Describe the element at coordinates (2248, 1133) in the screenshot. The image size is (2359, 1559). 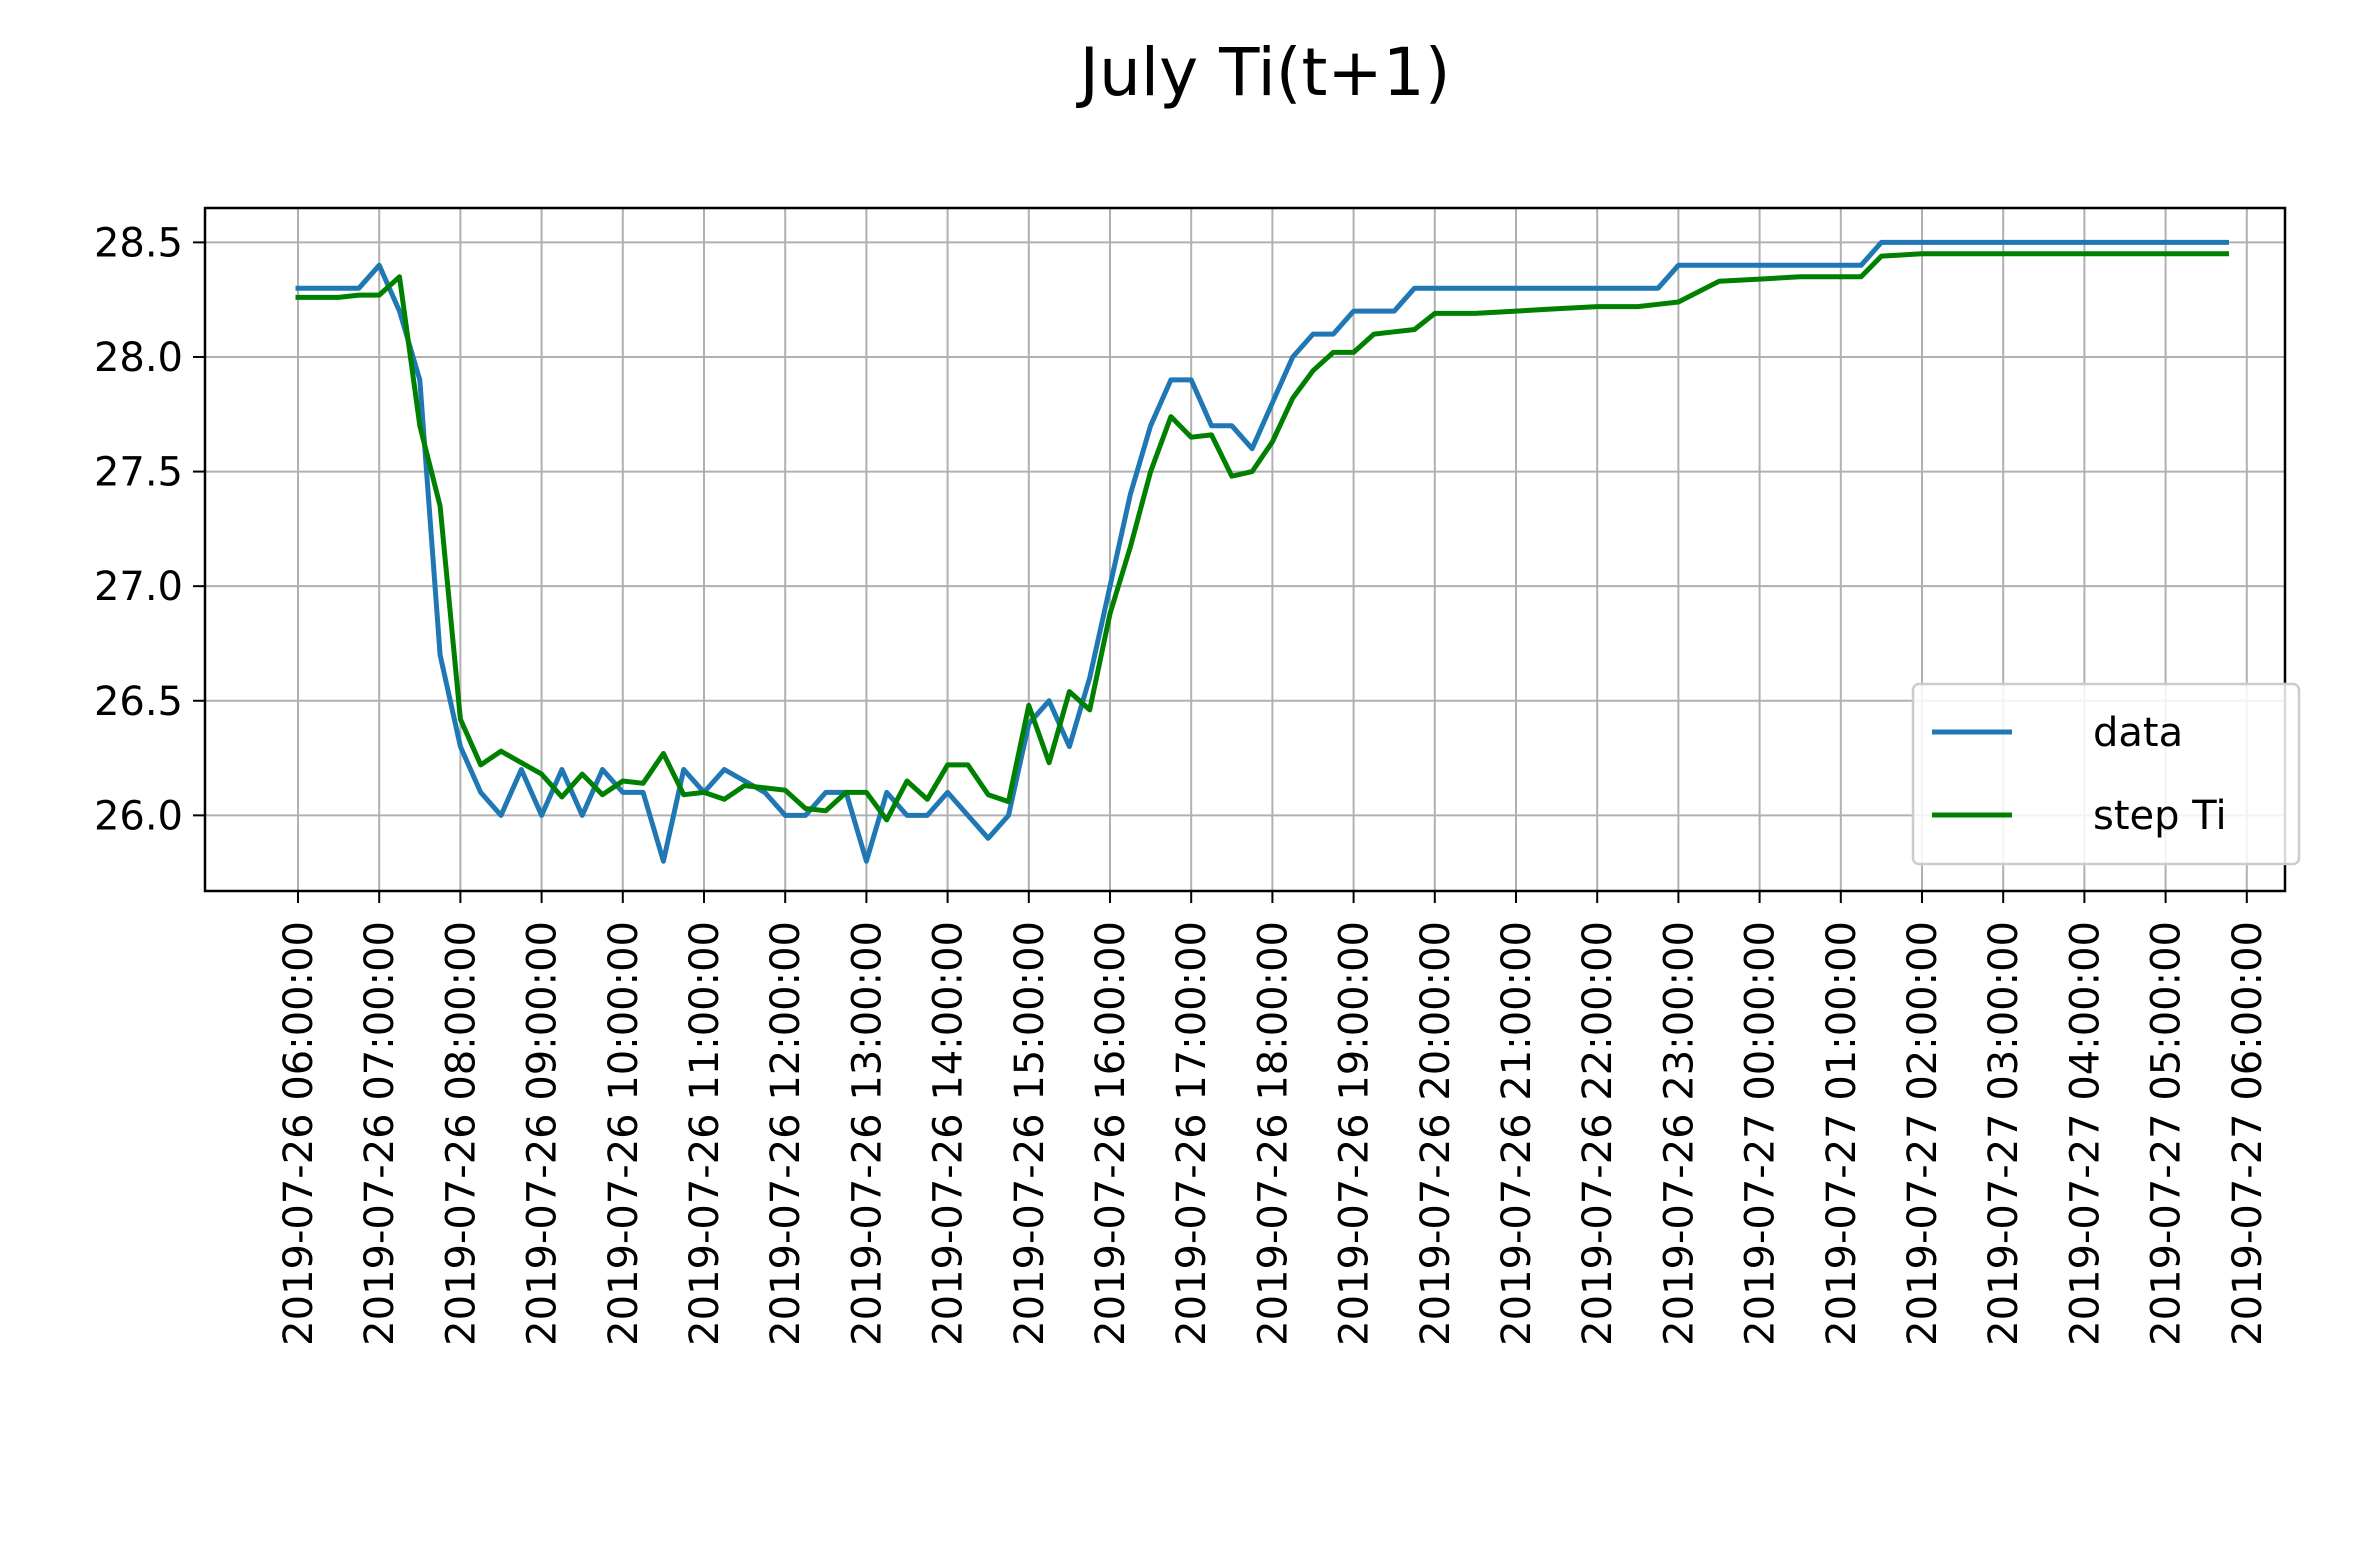
I see `x-tick-label: 2019-07-27 06:00:00` at that location.